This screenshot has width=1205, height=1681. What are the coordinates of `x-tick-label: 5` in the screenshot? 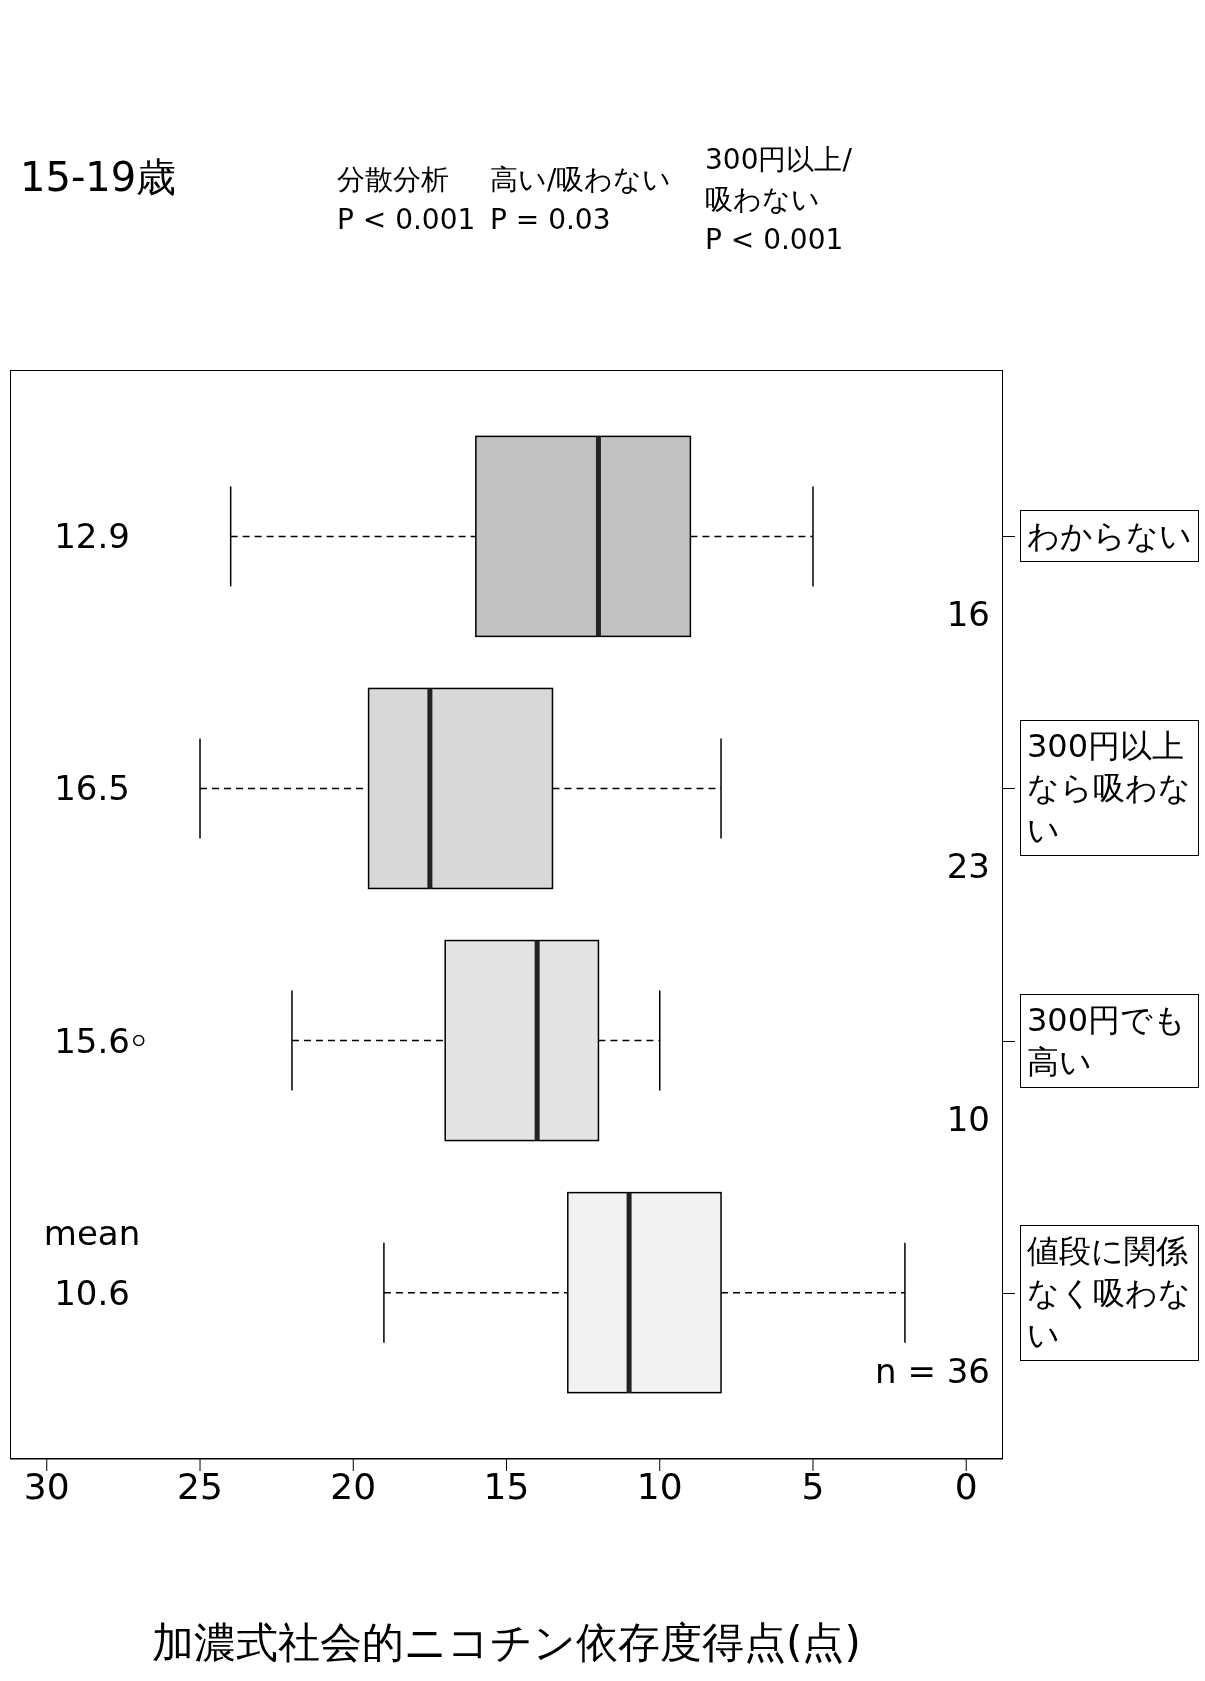 It's located at (813, 1486).